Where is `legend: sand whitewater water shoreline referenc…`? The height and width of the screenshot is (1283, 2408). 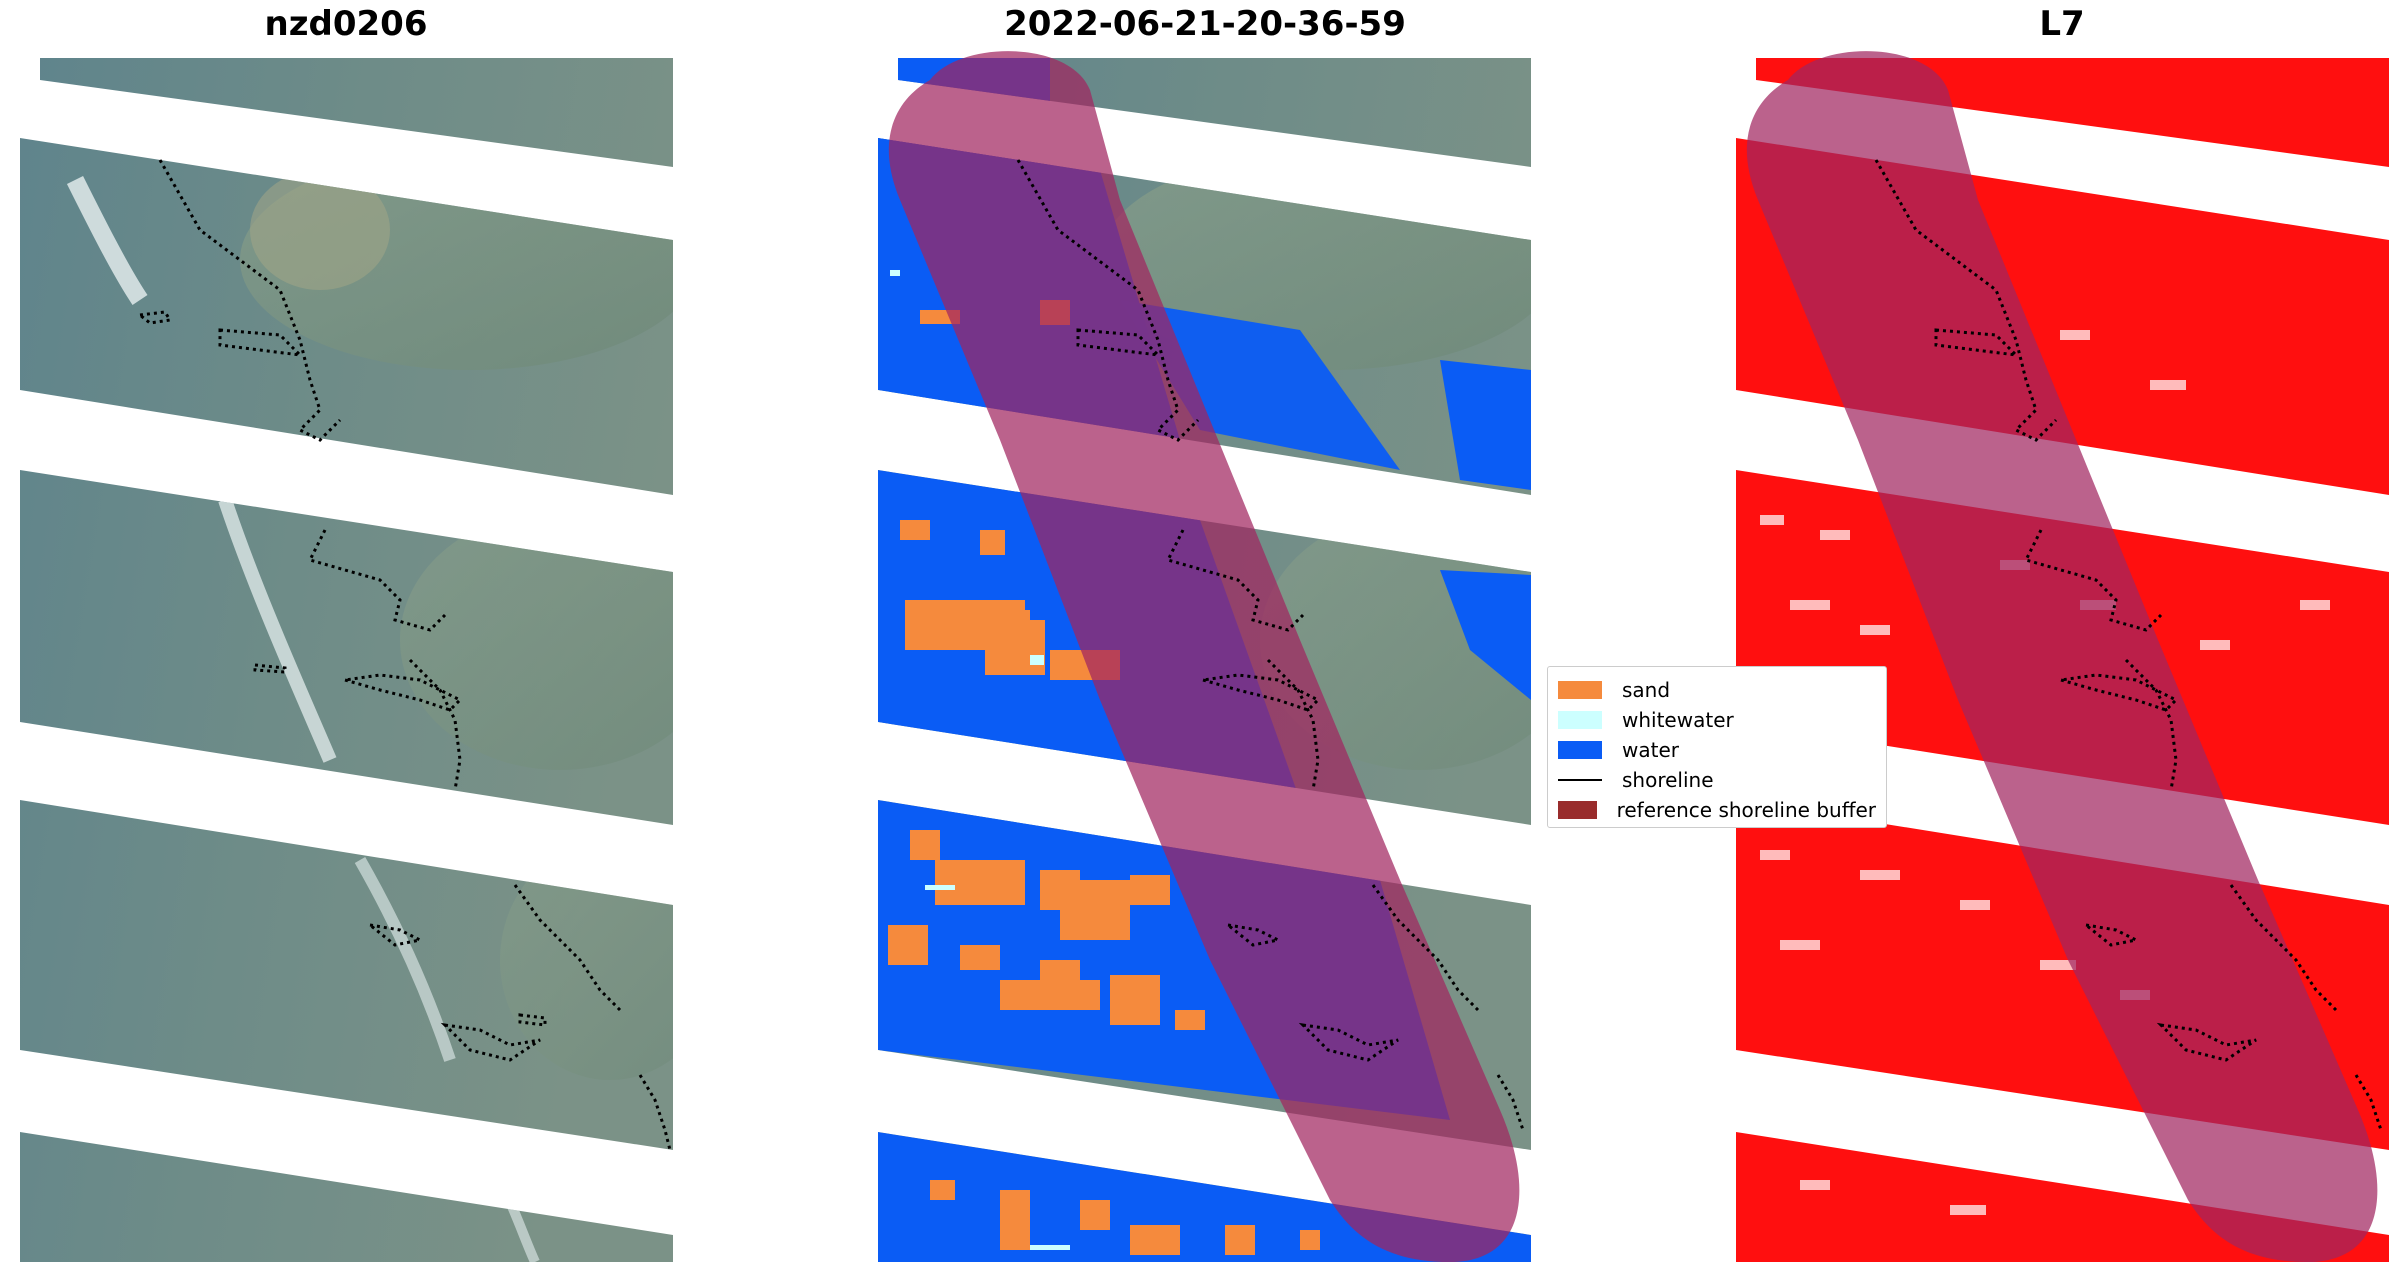
legend: sand whitewater water shoreline referenc… is located at coordinates (1717, 747).